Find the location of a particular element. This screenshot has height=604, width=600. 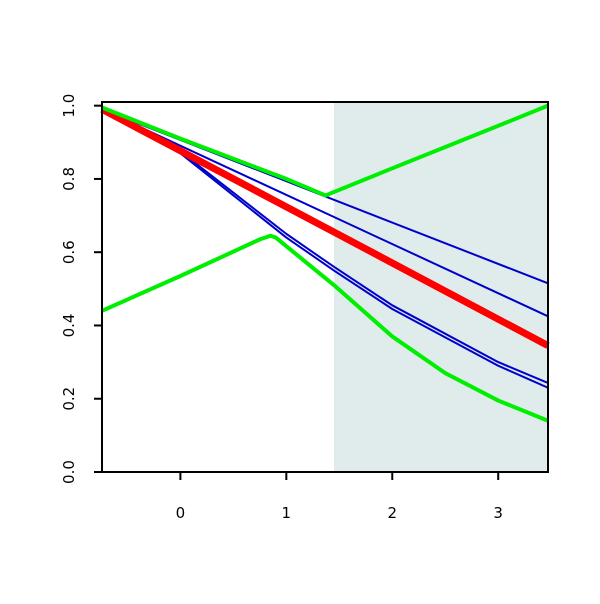

x-tick-label: 0 is located at coordinates (181, 513).